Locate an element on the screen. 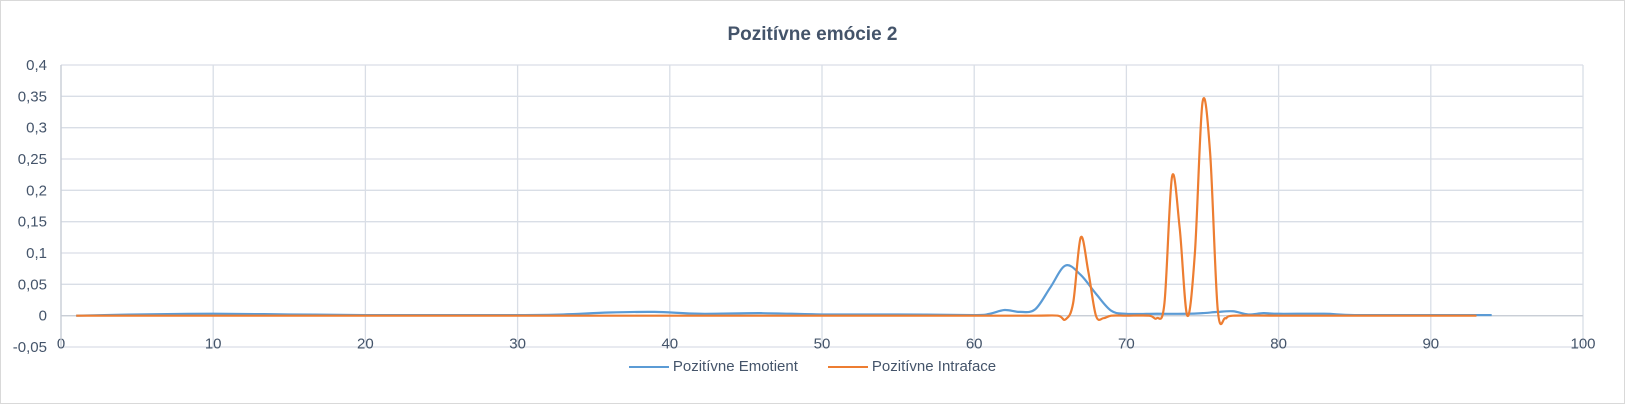  x-tick-label: 80 is located at coordinates (1278, 344).